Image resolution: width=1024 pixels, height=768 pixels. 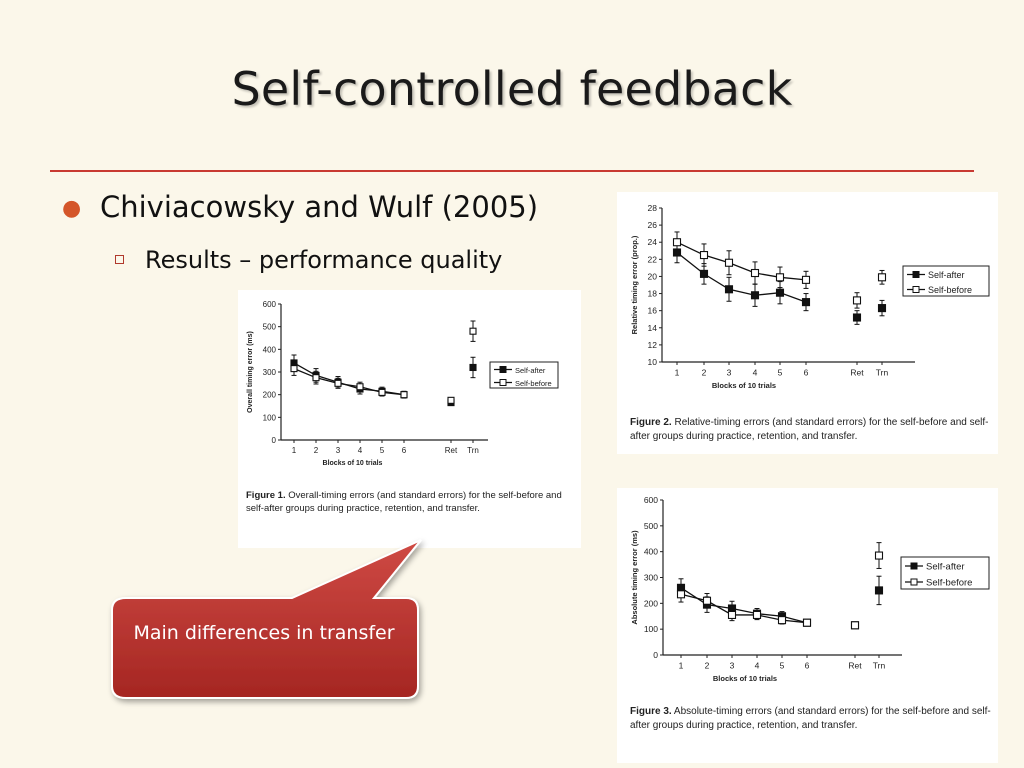 What do you see at coordinates (651, 711) in the screenshot?
I see `figure-3-label: Figure 3.` at bounding box center [651, 711].